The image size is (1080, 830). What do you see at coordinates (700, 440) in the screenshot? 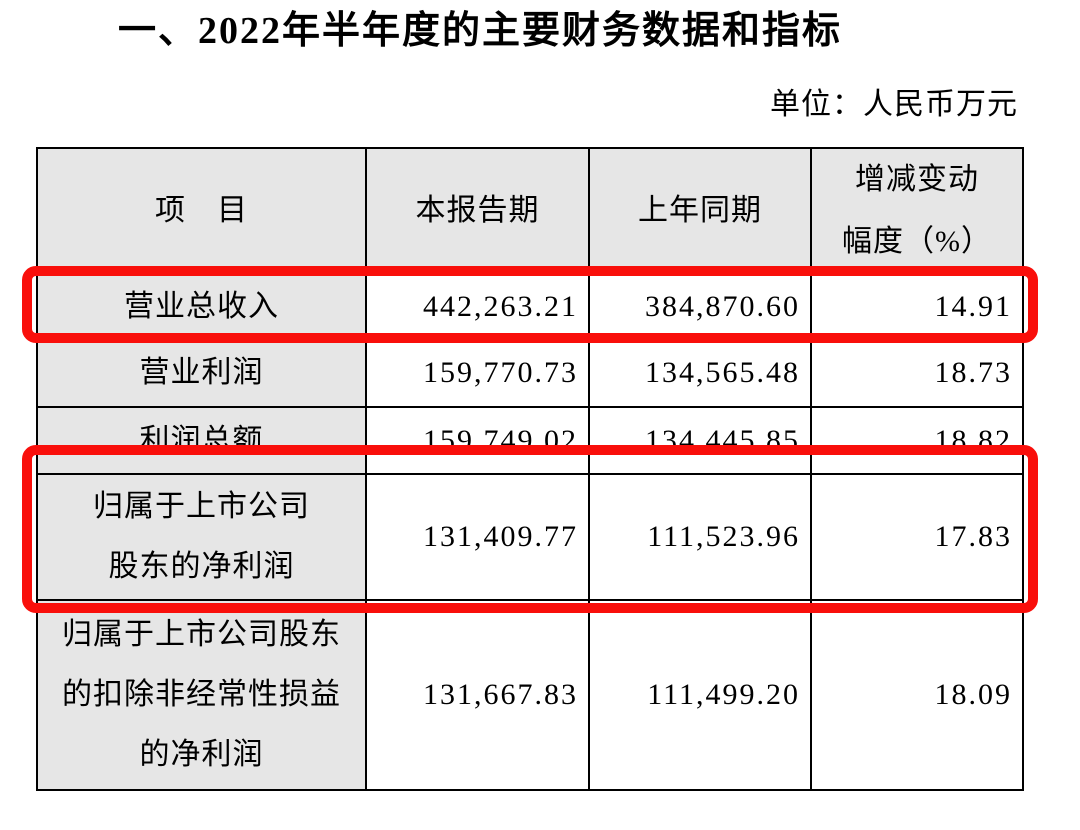
I see `prior-period-value: 134,445.85` at bounding box center [700, 440].